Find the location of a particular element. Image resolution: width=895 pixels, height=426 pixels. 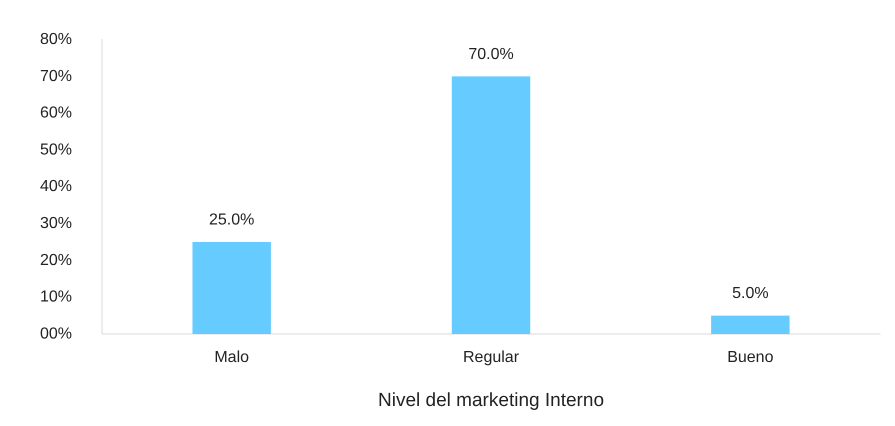

x-tick-label: Regular is located at coordinates (491, 357).